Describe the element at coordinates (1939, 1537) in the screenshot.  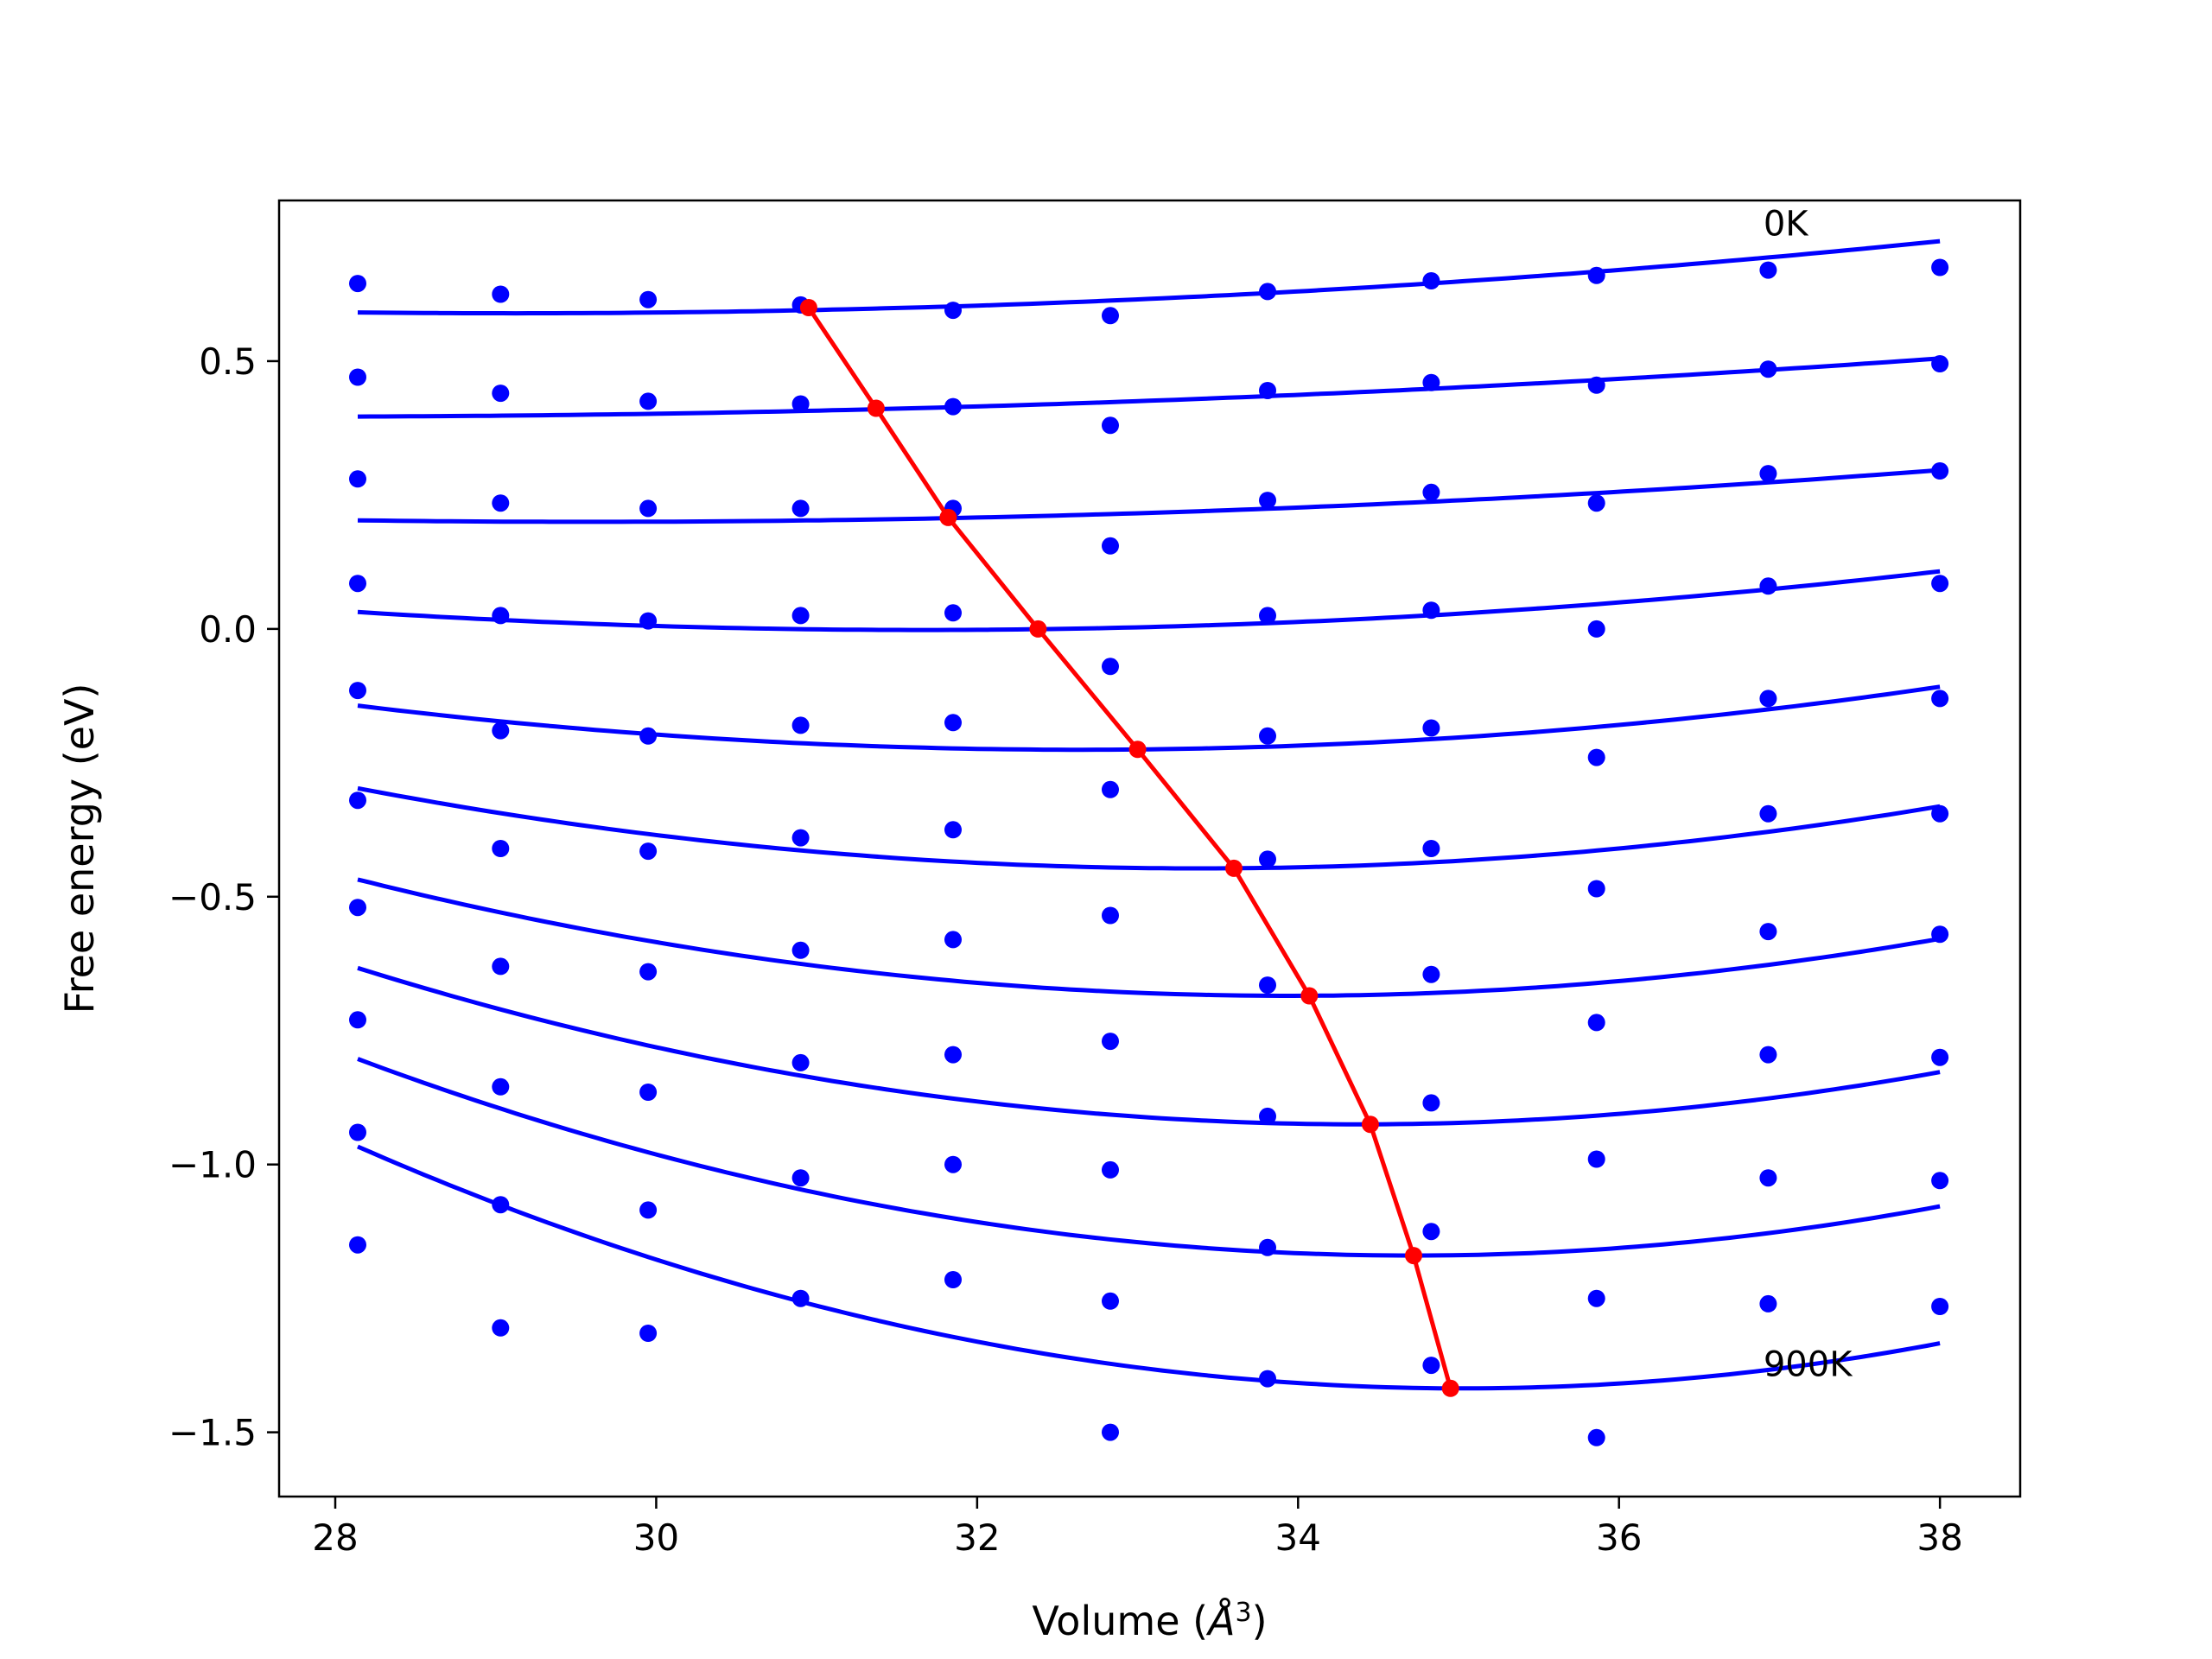
I see `x-tick-label: 38` at that location.